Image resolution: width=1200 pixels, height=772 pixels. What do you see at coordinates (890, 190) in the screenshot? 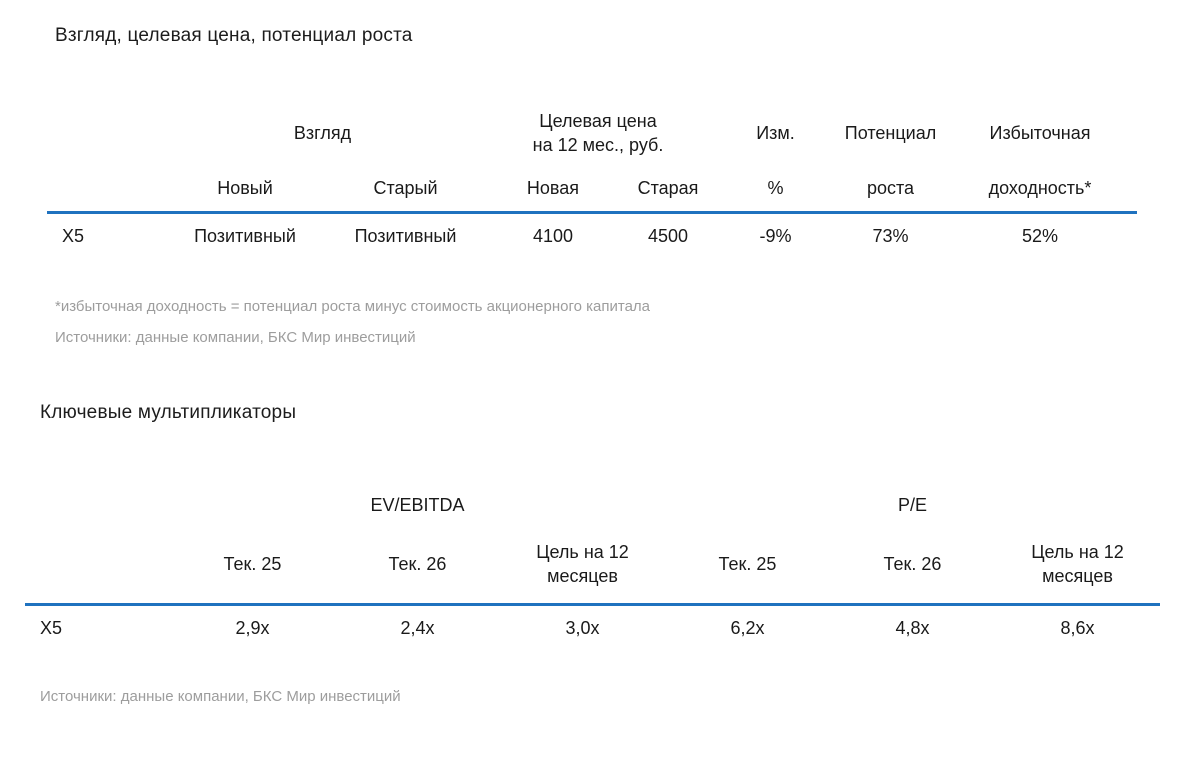
I see `column-header-upside-bottom: роста` at bounding box center [890, 190].